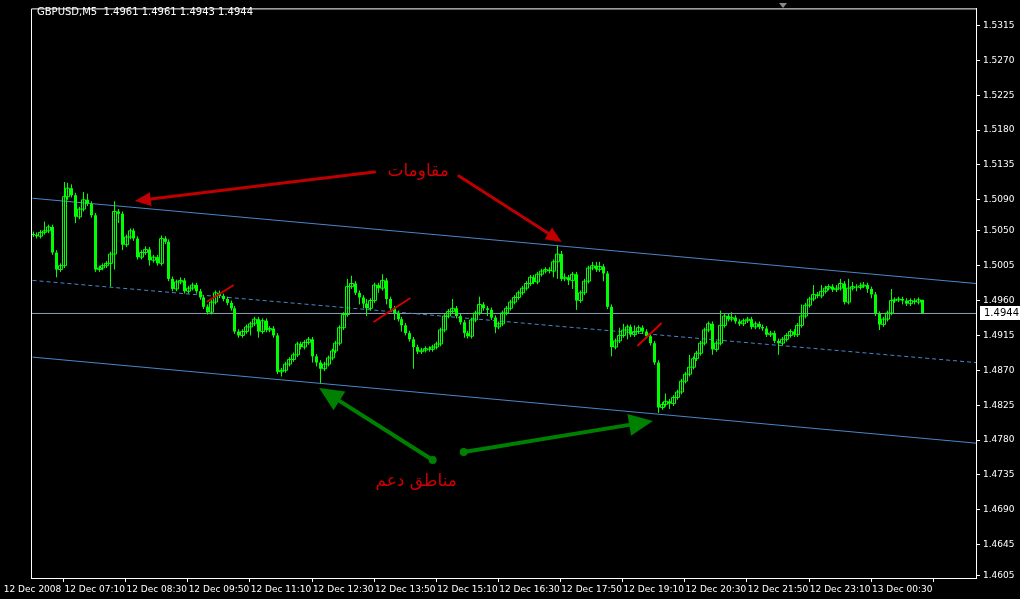 The height and width of the screenshot is (599, 1020). Describe the element at coordinates (716, 588) in the screenshot. I see `x-tick-label: 12 Dec 20:30` at that location.